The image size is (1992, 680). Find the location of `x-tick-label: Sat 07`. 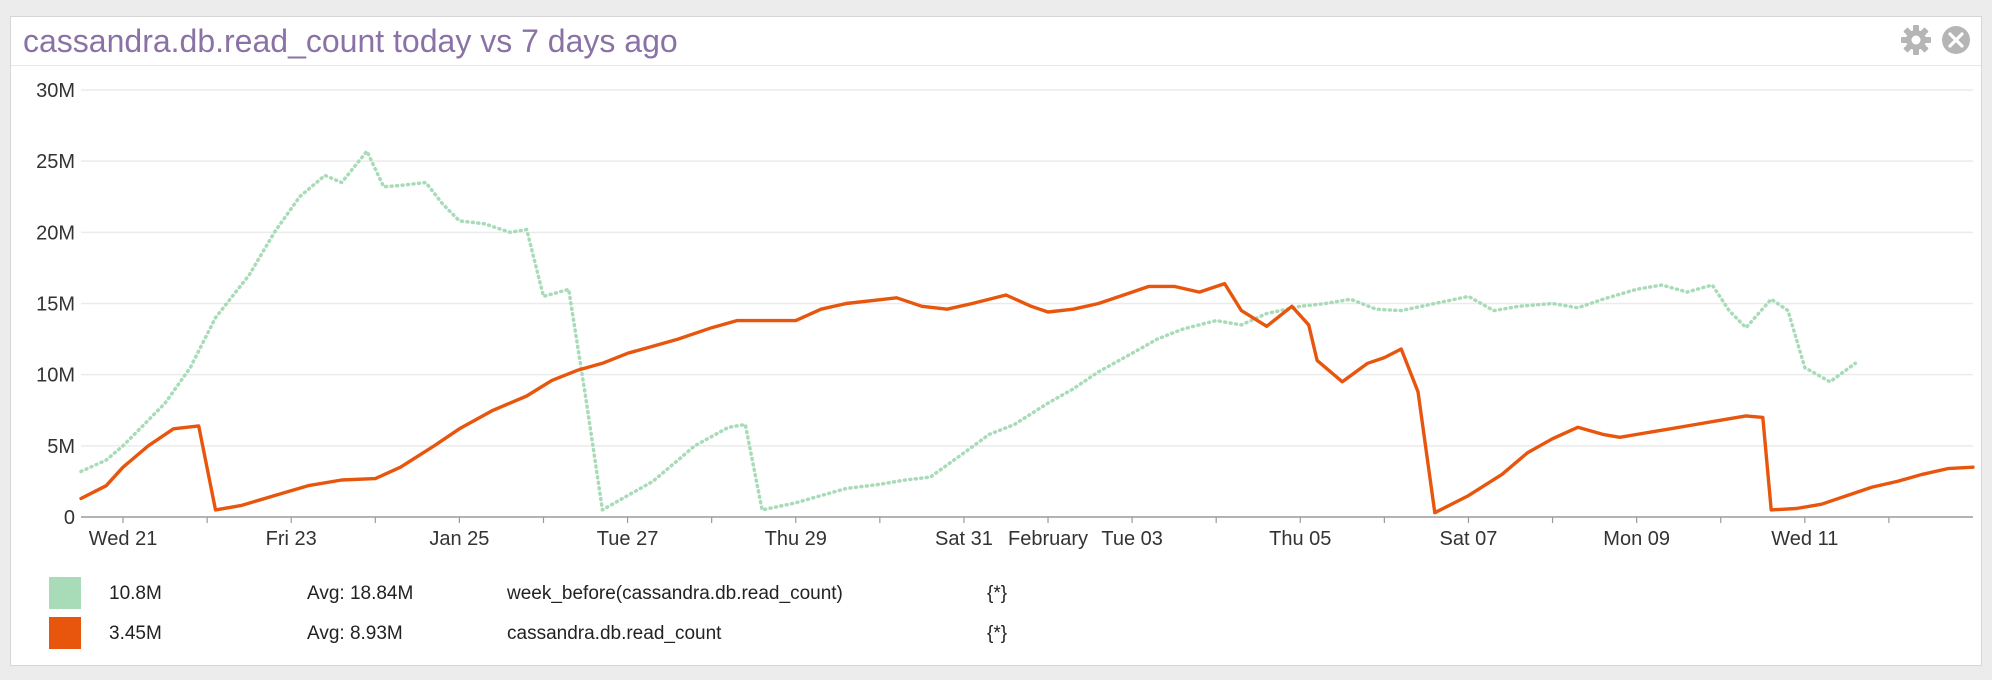

x-tick-label: Sat 07 is located at coordinates (1469, 539).